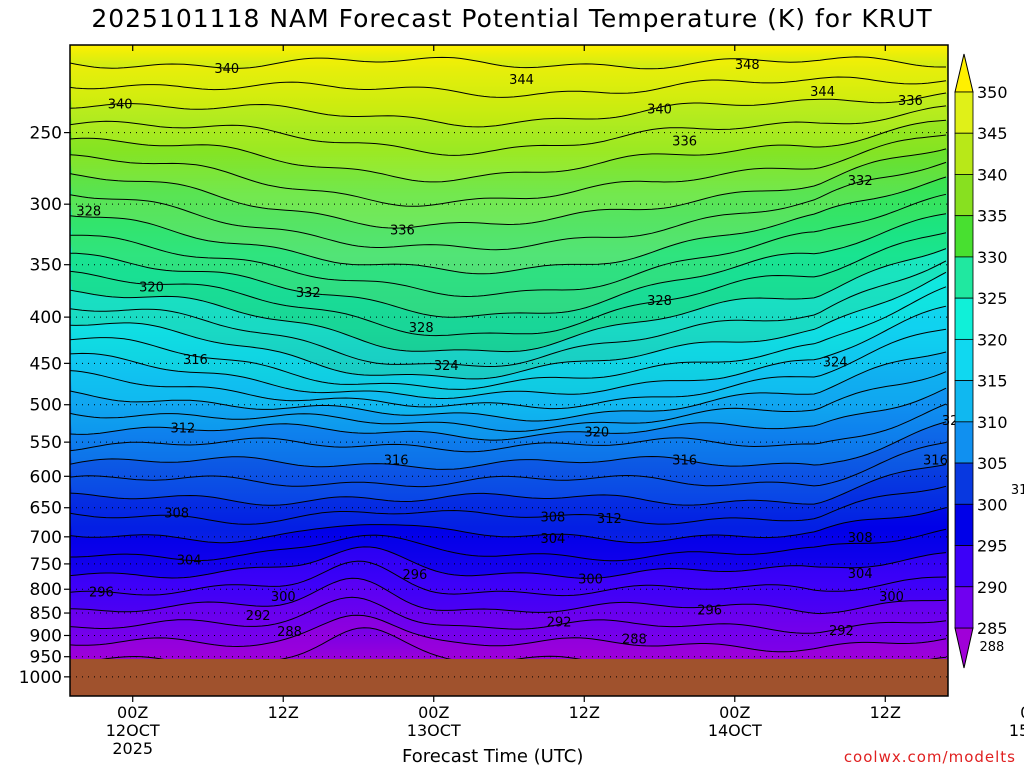 The width and height of the screenshot is (1024, 768). Describe the element at coordinates (46, 636) in the screenshot. I see `y-tick-label: 900` at that location.